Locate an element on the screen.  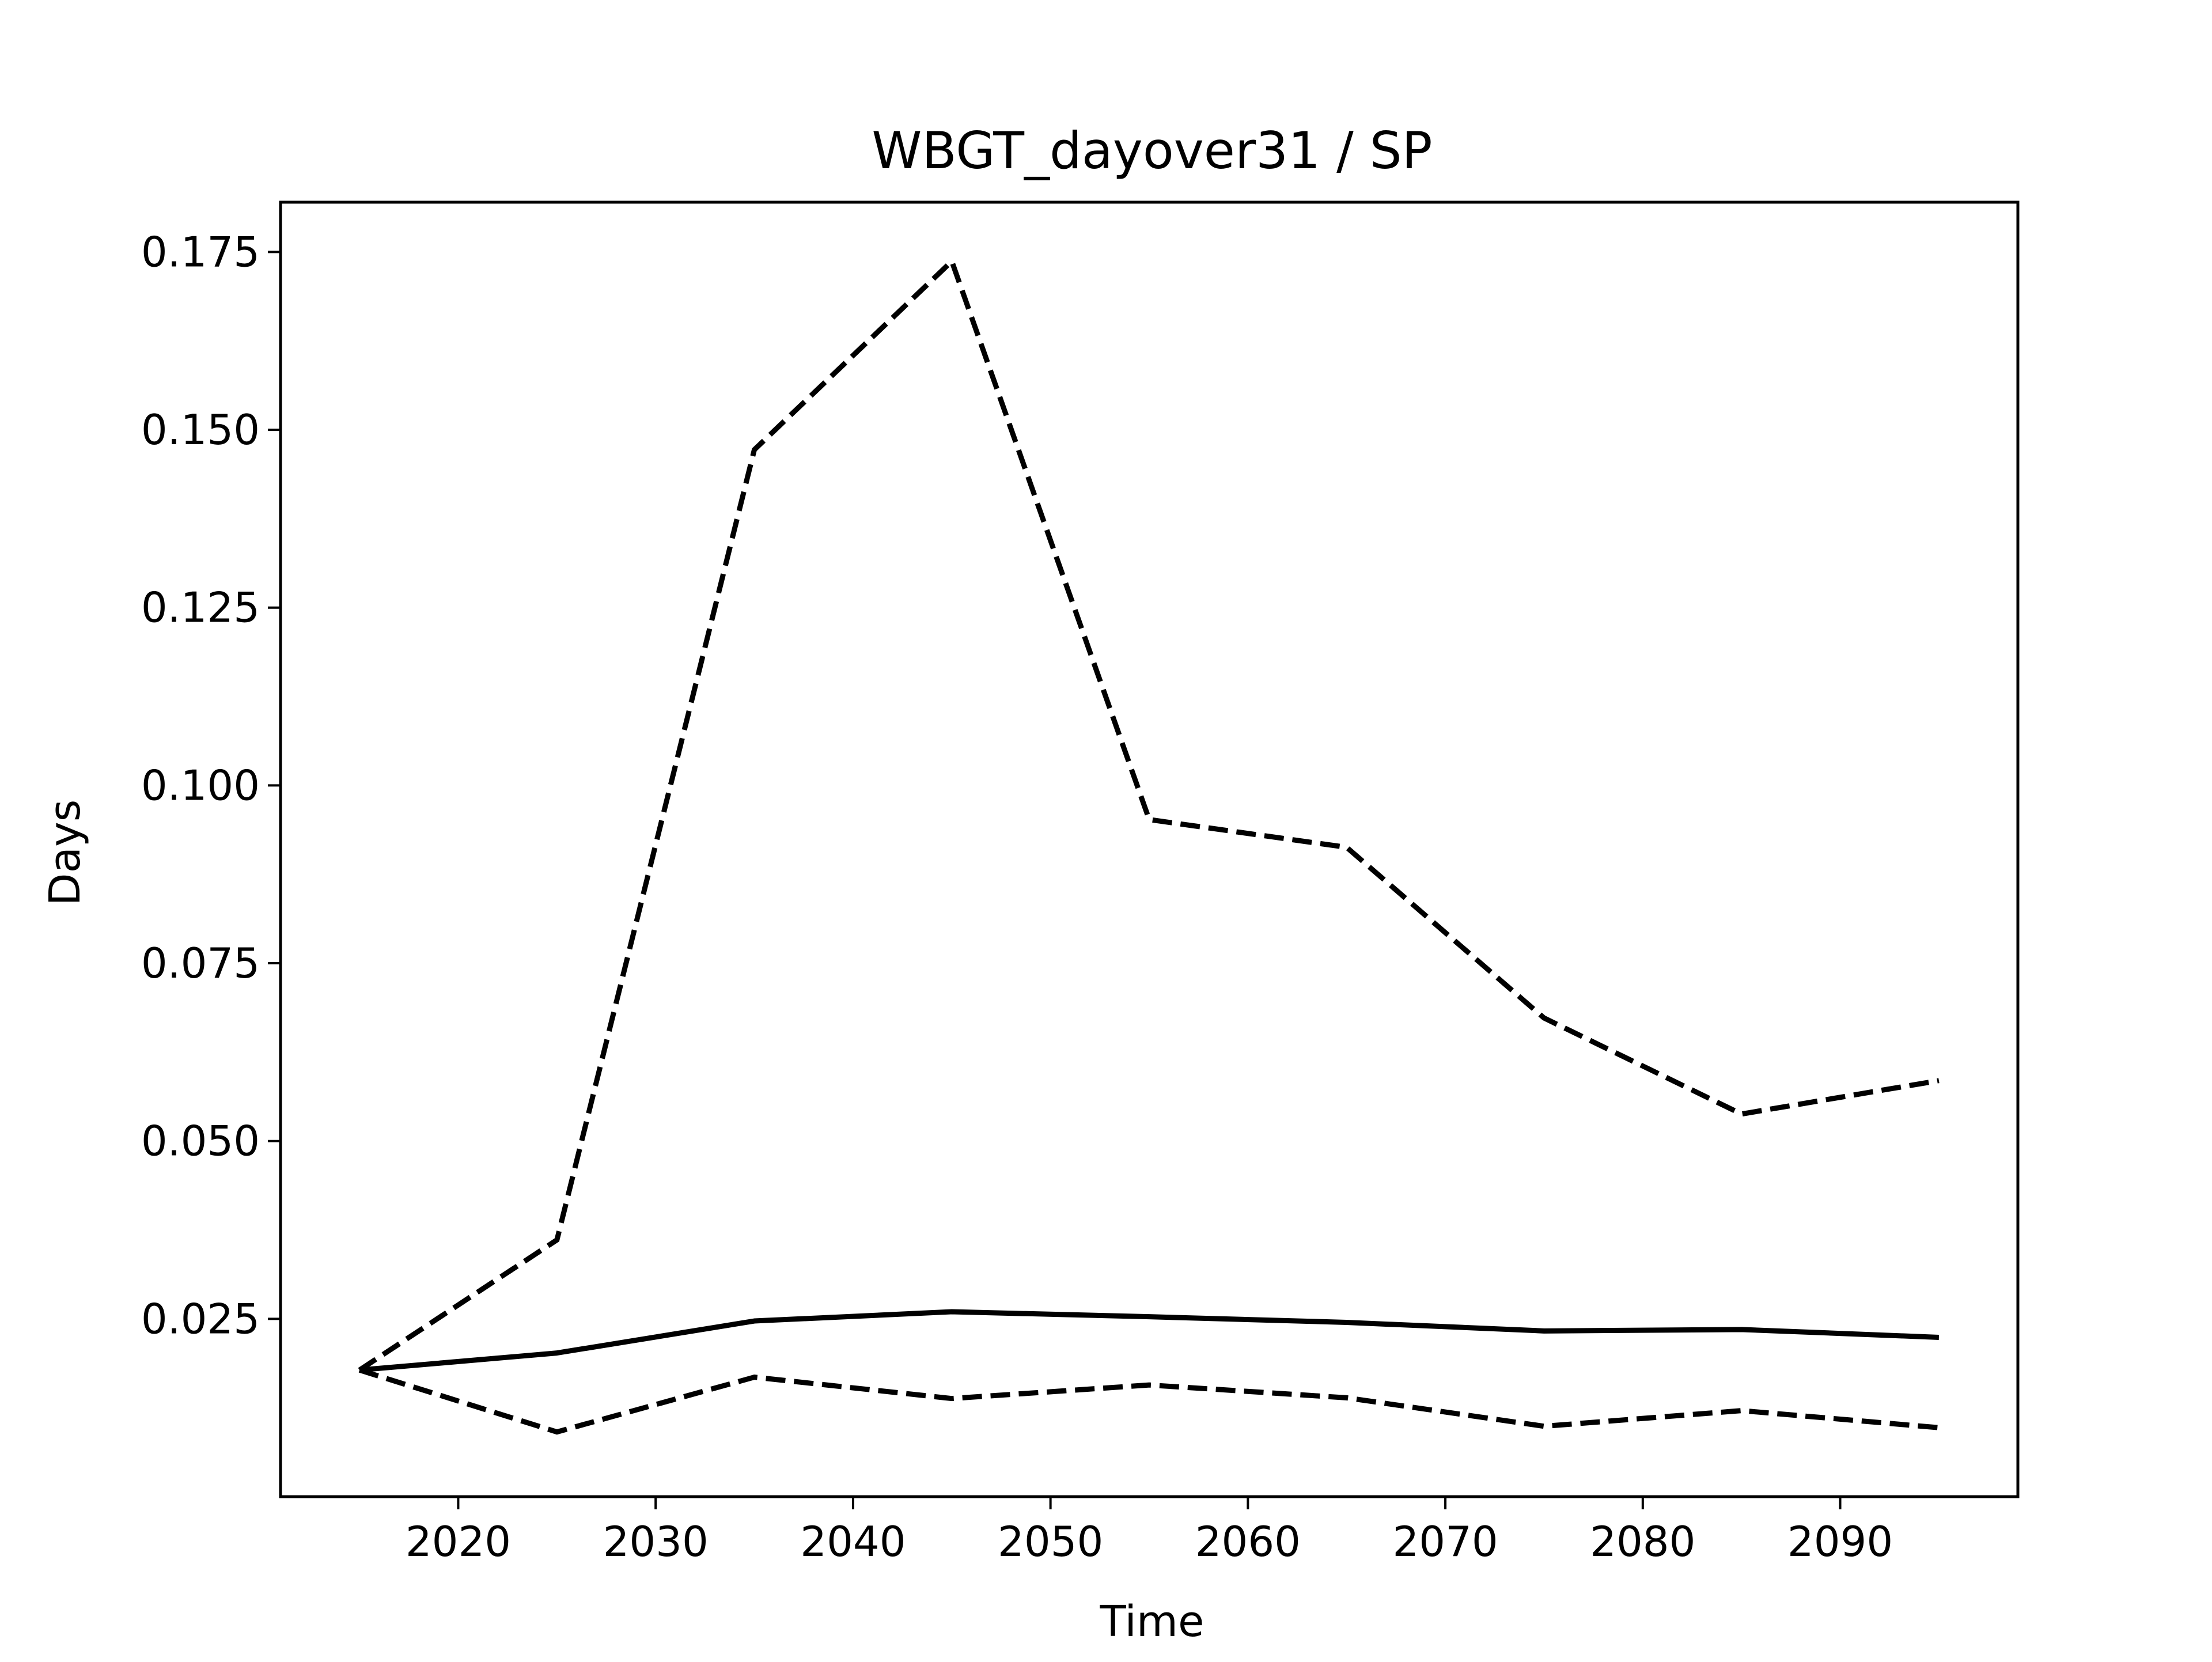
y-tick-label: 0.125 is located at coordinates (200, 608).